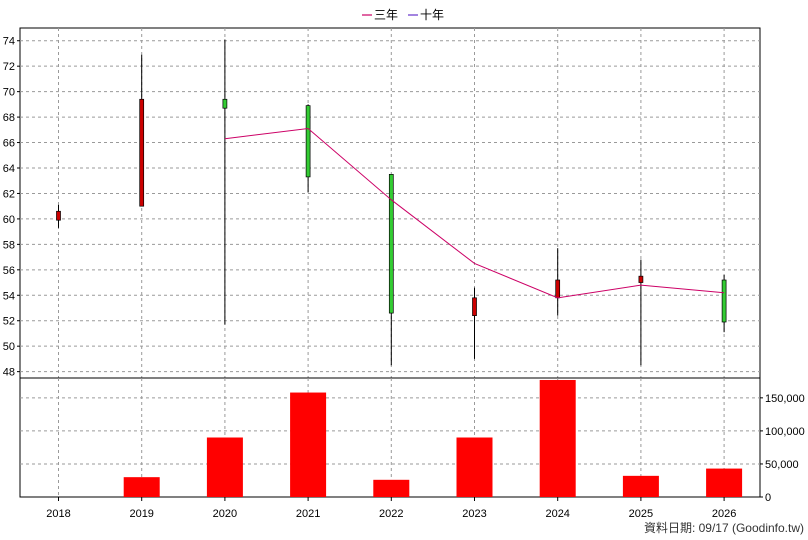 The height and width of the screenshot is (540, 808). Describe the element at coordinates (9, 271) in the screenshot. I see `price-tick-label: 56` at that location.